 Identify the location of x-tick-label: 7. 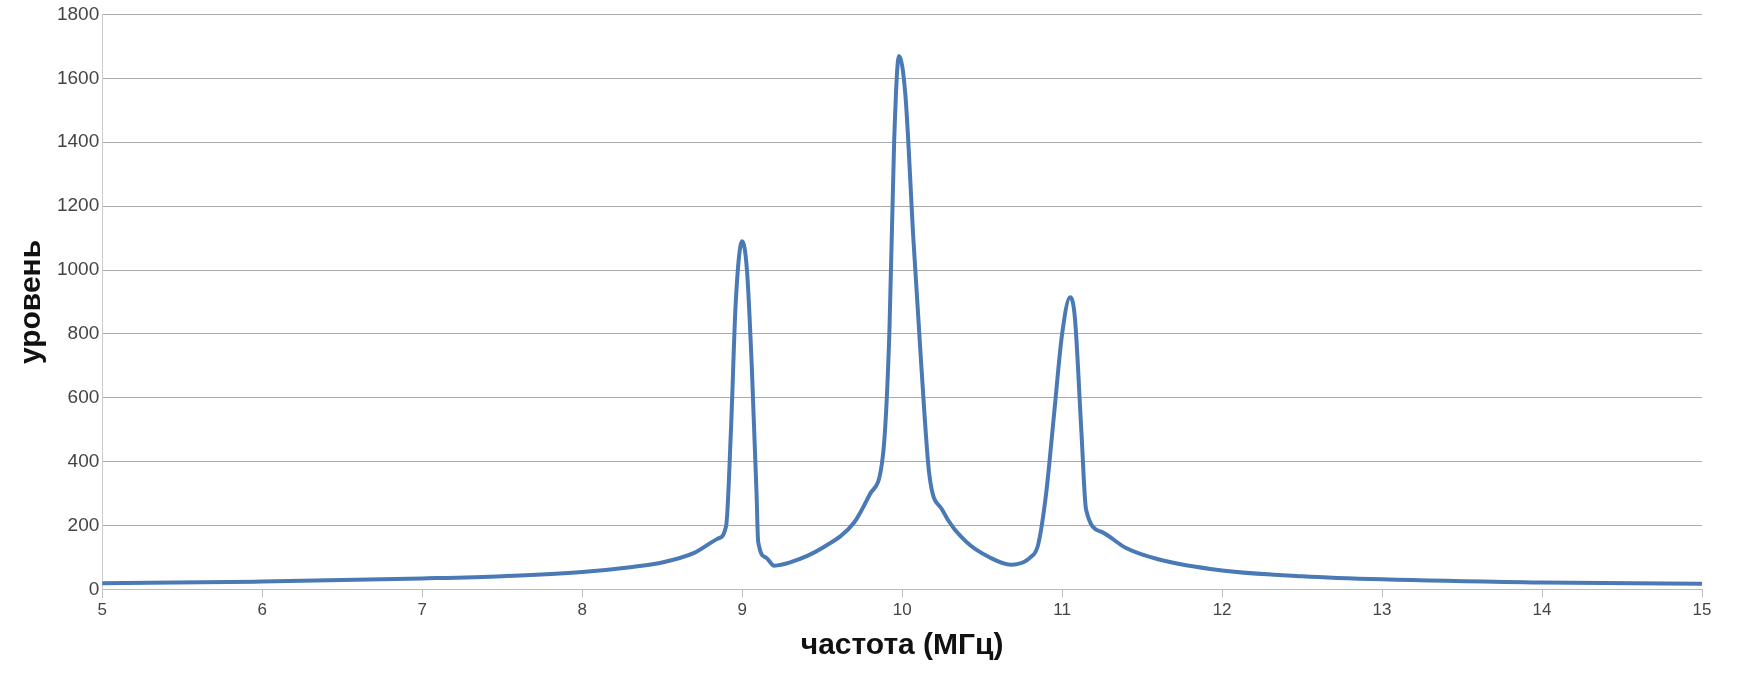
(422, 610).